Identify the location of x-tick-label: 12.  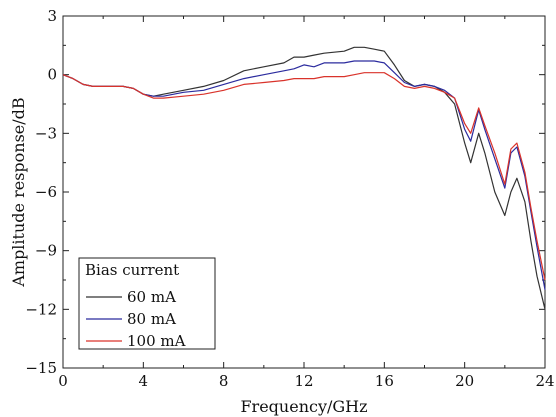
(303, 381).